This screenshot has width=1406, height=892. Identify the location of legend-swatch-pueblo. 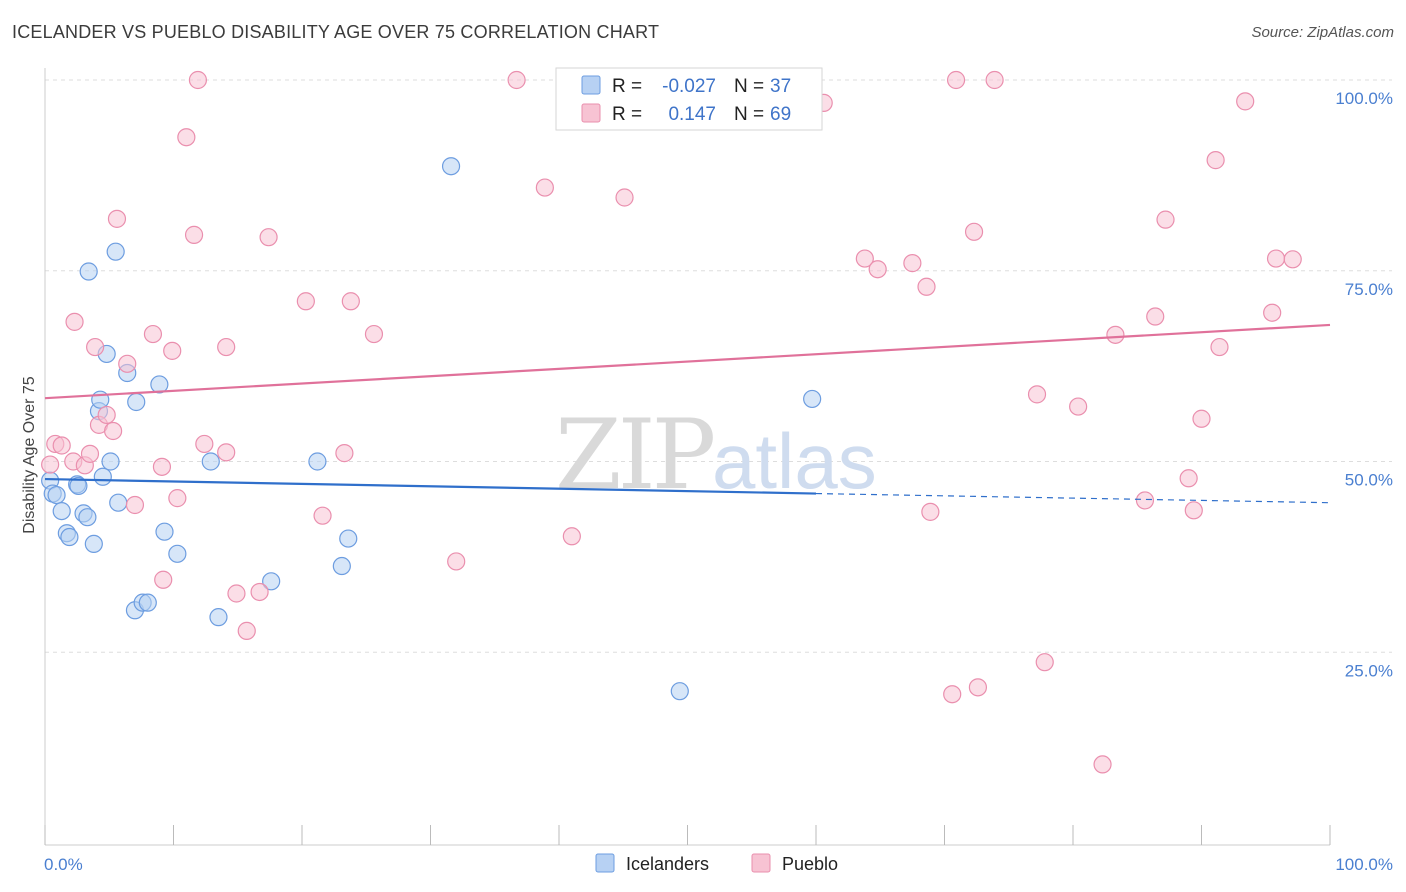
(591, 113).